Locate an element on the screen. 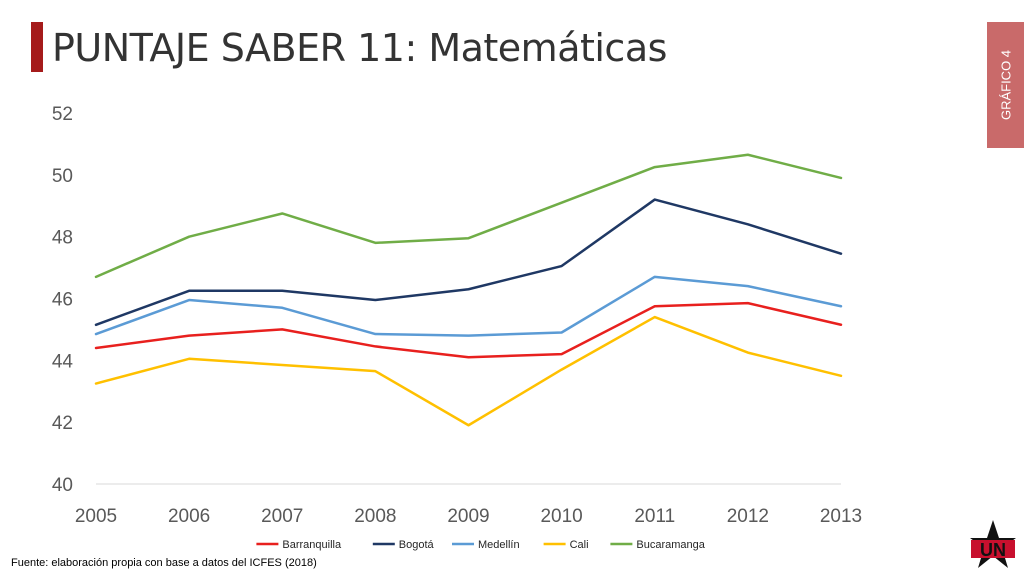 Image resolution: width=1024 pixels, height=576 pixels. title-accent-bar is located at coordinates (37, 47).